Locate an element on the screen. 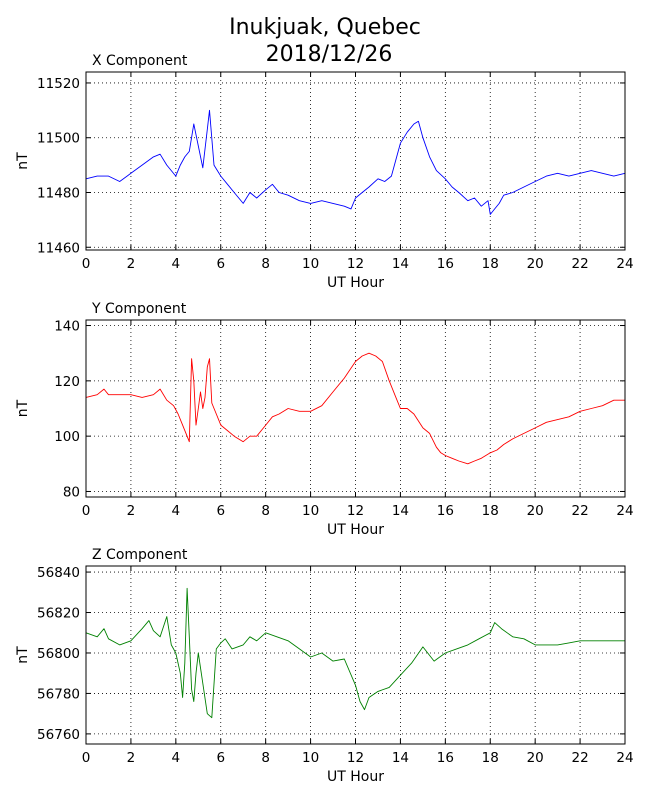 Image resolution: width=650 pixels, height=800 pixels. y-tick-label: 80 is located at coordinates (71, 492).